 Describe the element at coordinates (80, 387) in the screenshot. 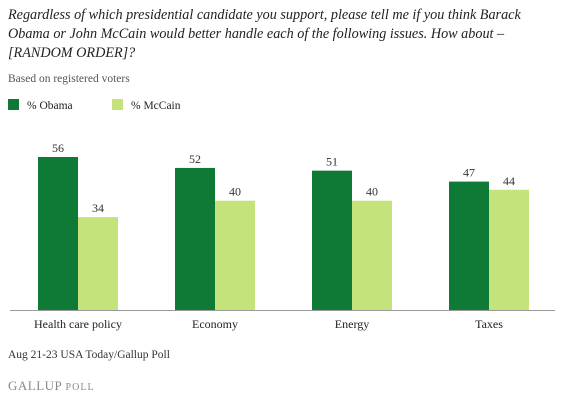

I see `brand-suffix: POLL` at that location.